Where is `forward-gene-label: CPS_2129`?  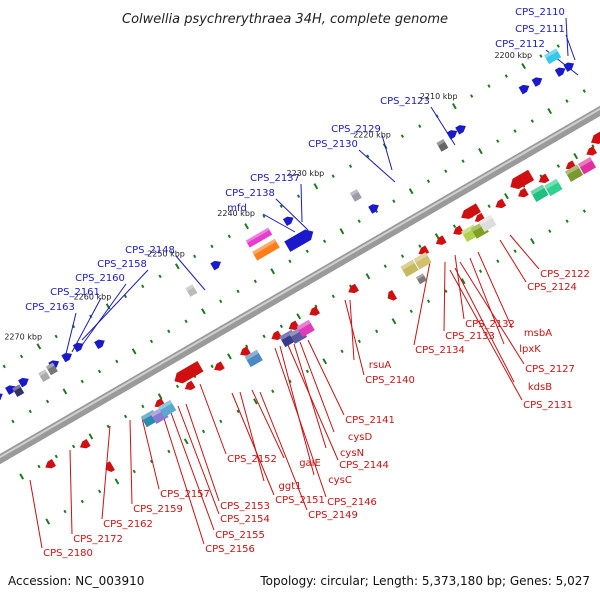 forward-gene-label: CPS_2129 is located at coordinates (356, 129).